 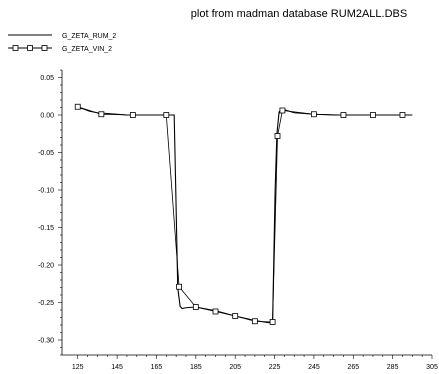 I want to click on y-tick-label: -0.30, so click(x=46, y=341).